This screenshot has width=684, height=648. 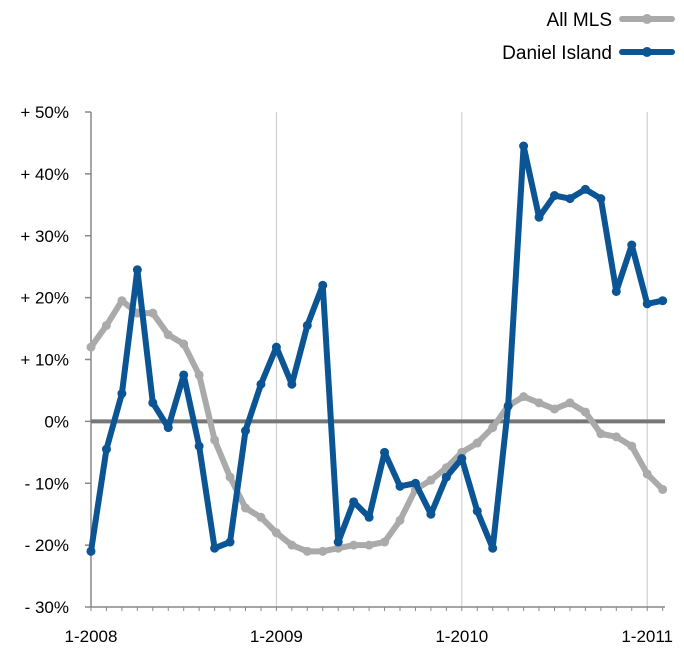 I want to click on y-tick-label: + 40%, so click(x=44, y=174).